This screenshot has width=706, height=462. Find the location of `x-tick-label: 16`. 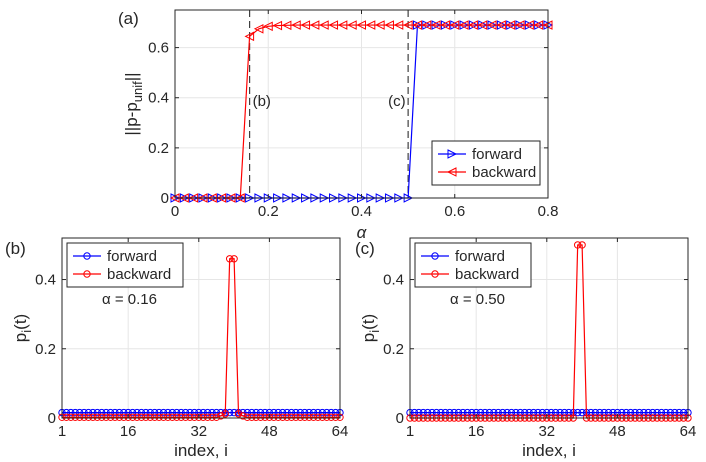

x-tick-label: 16 is located at coordinates (128, 431).